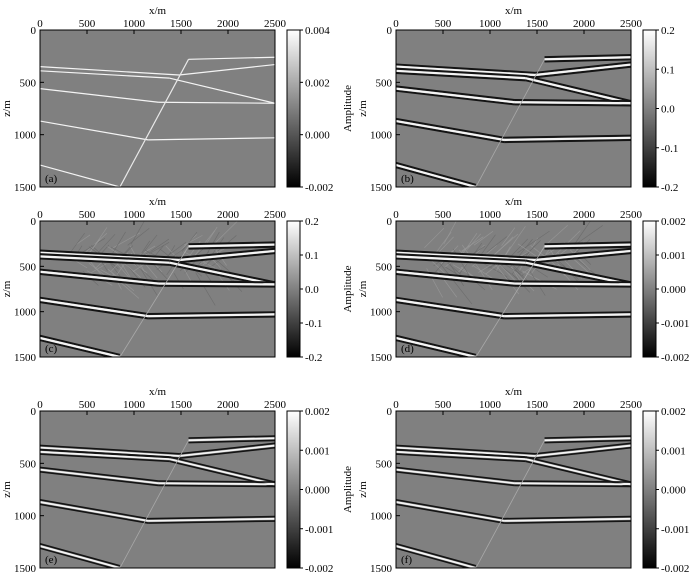  Describe the element at coordinates (312, 222) in the screenshot. I see `colorbar-tick-label: 0.2` at that location.